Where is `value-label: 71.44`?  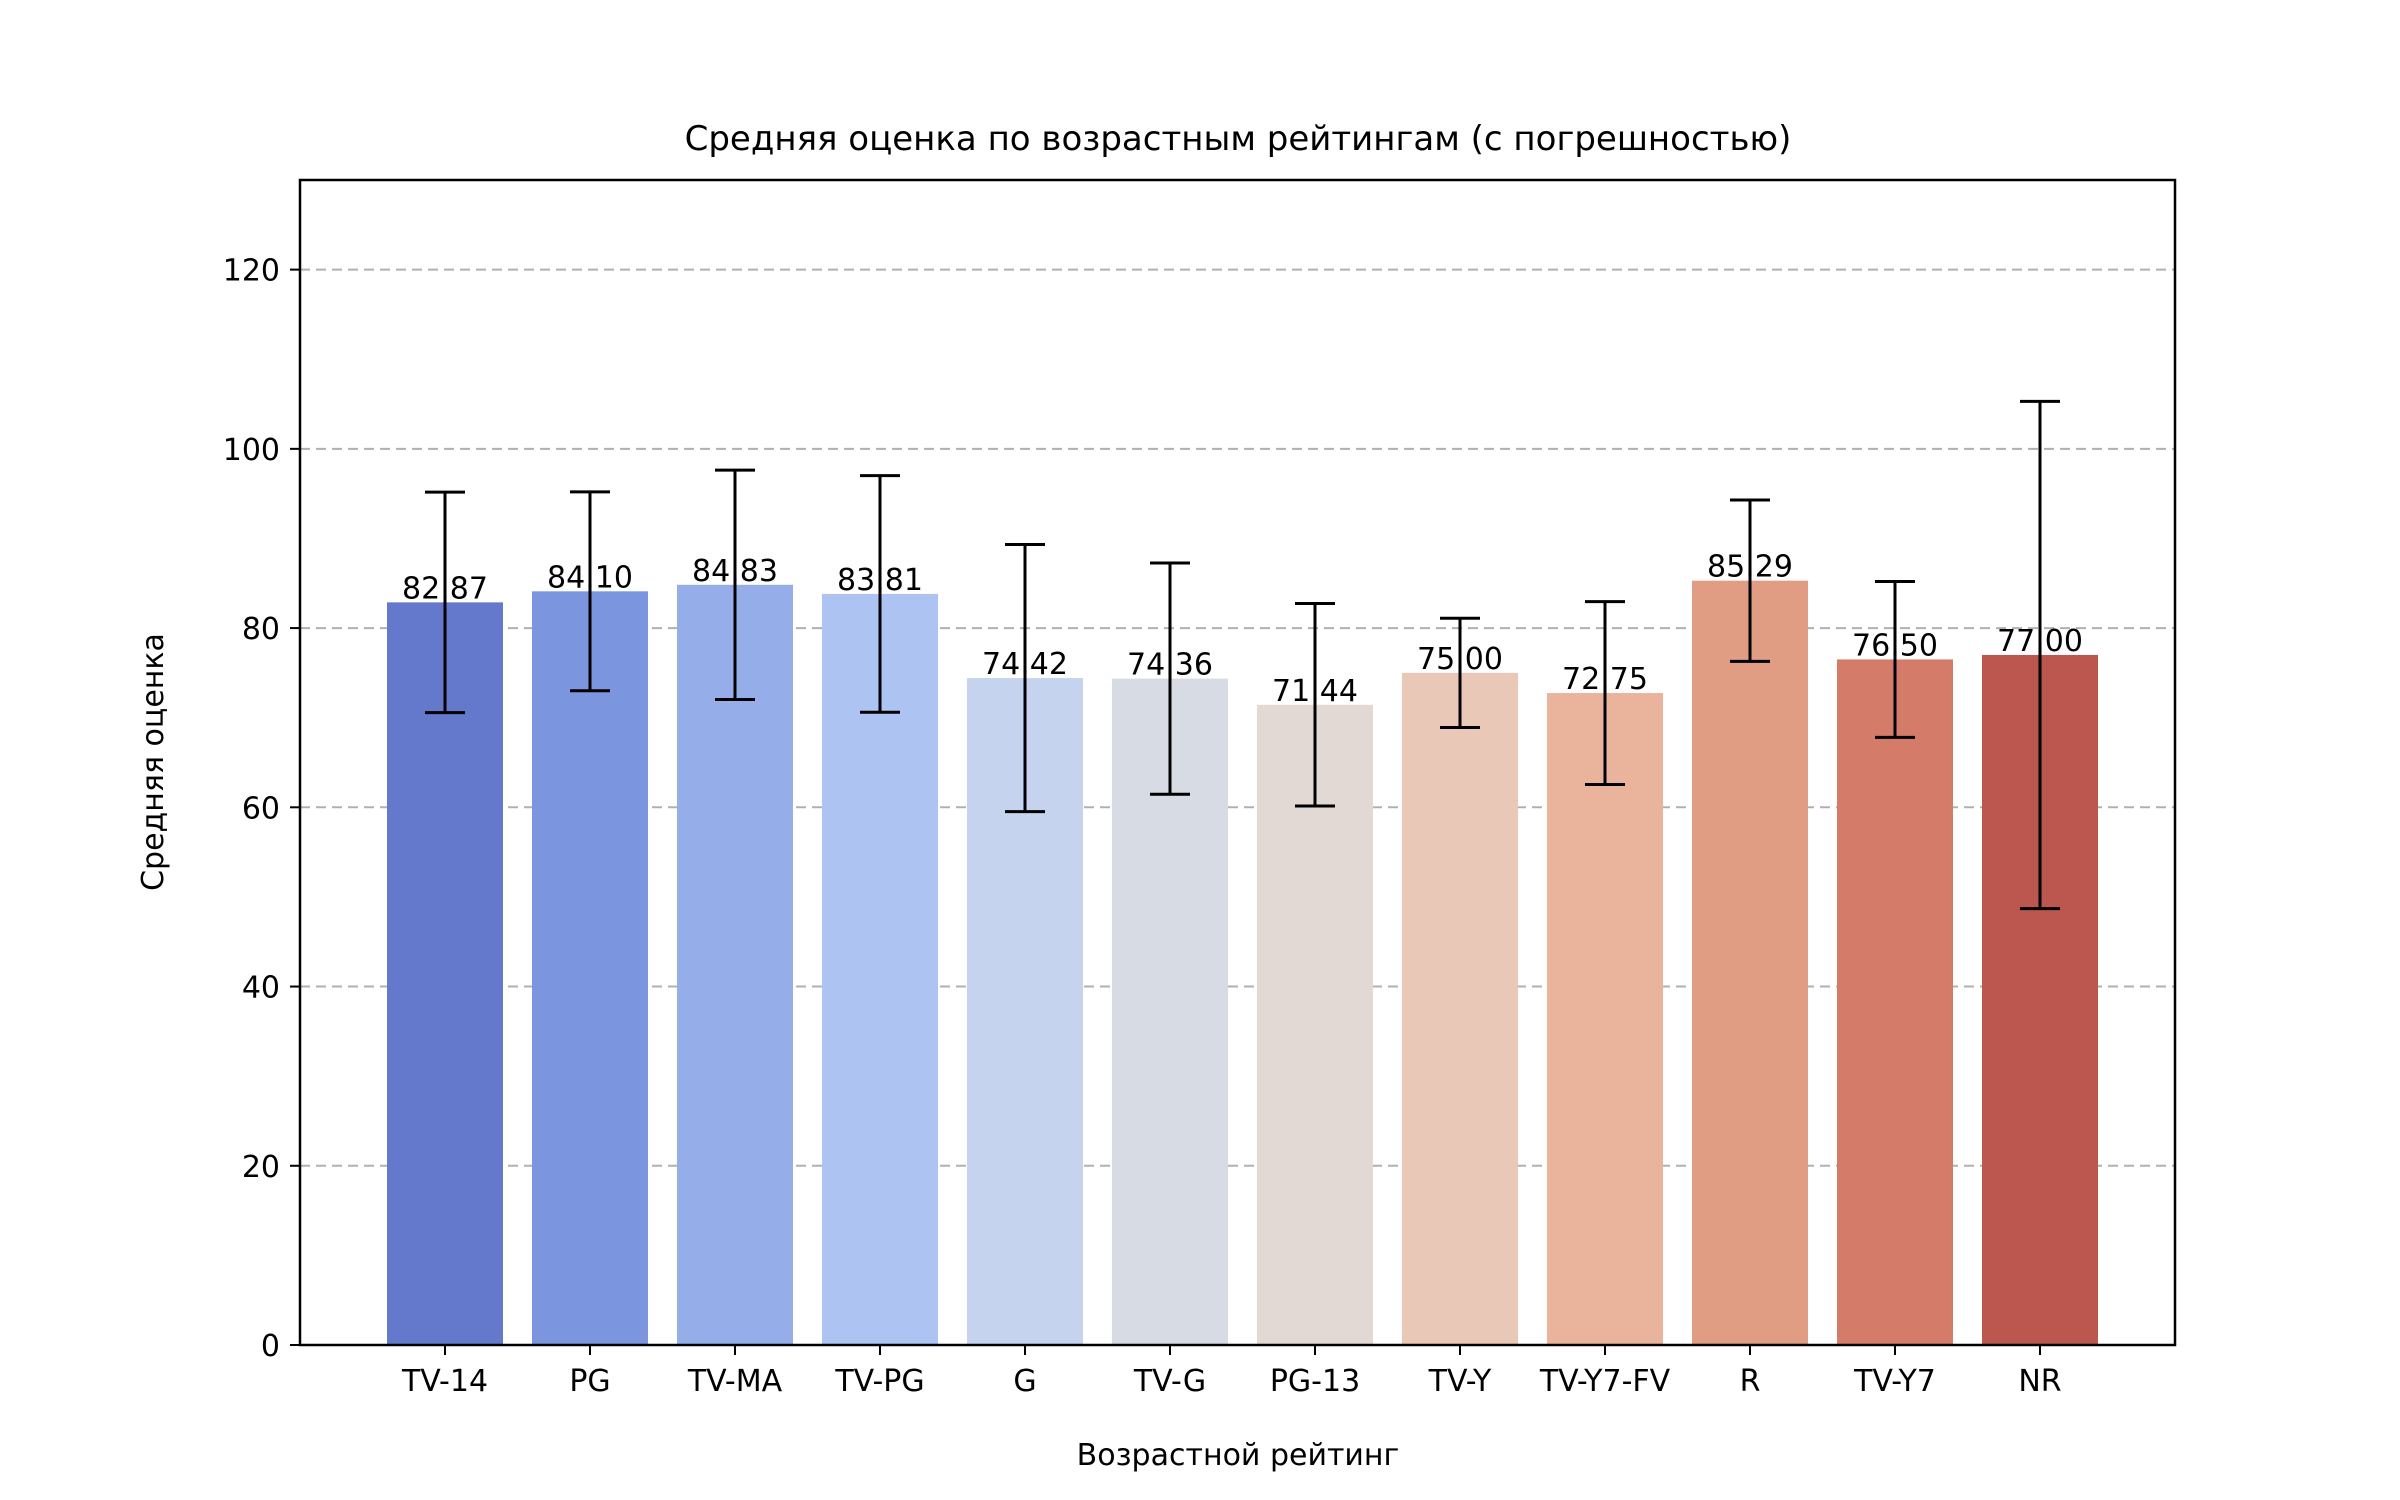 value-label: 71.44 is located at coordinates (1315, 691).